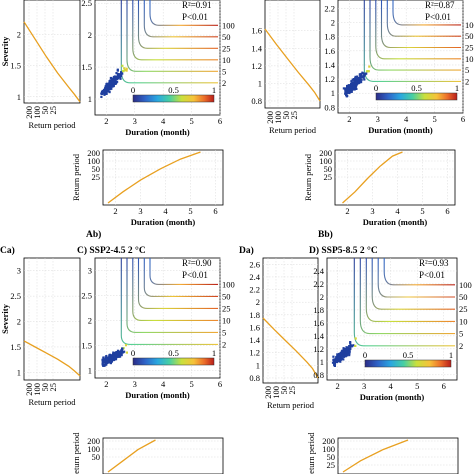 The image size is (474, 474). What do you see at coordinates (163, 384) in the screenshot?
I see `x-tick-label: 4` at bounding box center [163, 384].